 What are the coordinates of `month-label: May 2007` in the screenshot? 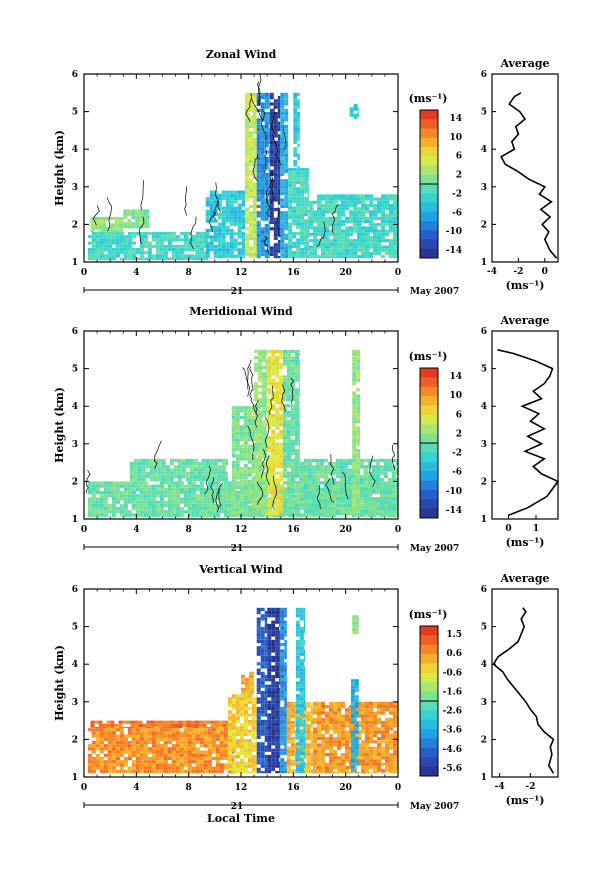 It's located at (434, 549).